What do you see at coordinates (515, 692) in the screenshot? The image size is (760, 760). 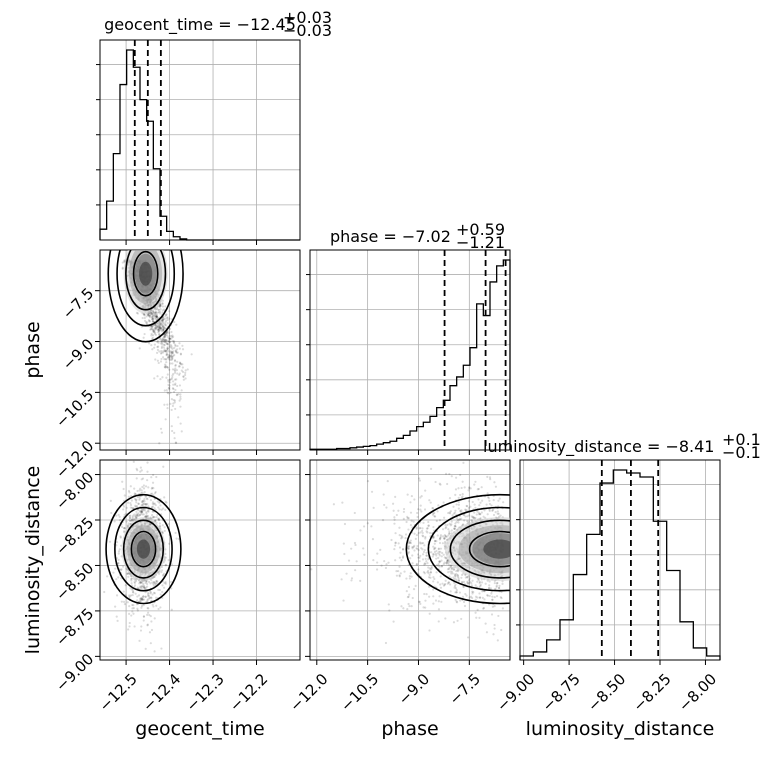 I see `x-tick-label: −9.00` at bounding box center [515, 692].